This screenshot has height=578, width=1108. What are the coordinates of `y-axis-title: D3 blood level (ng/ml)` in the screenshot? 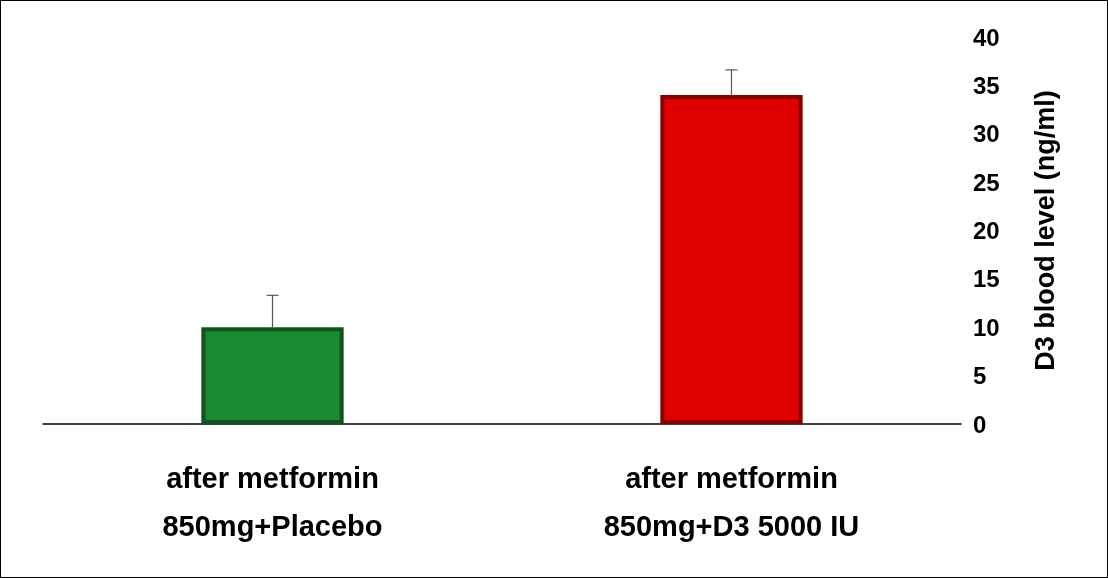 It's located at (1044, 230).